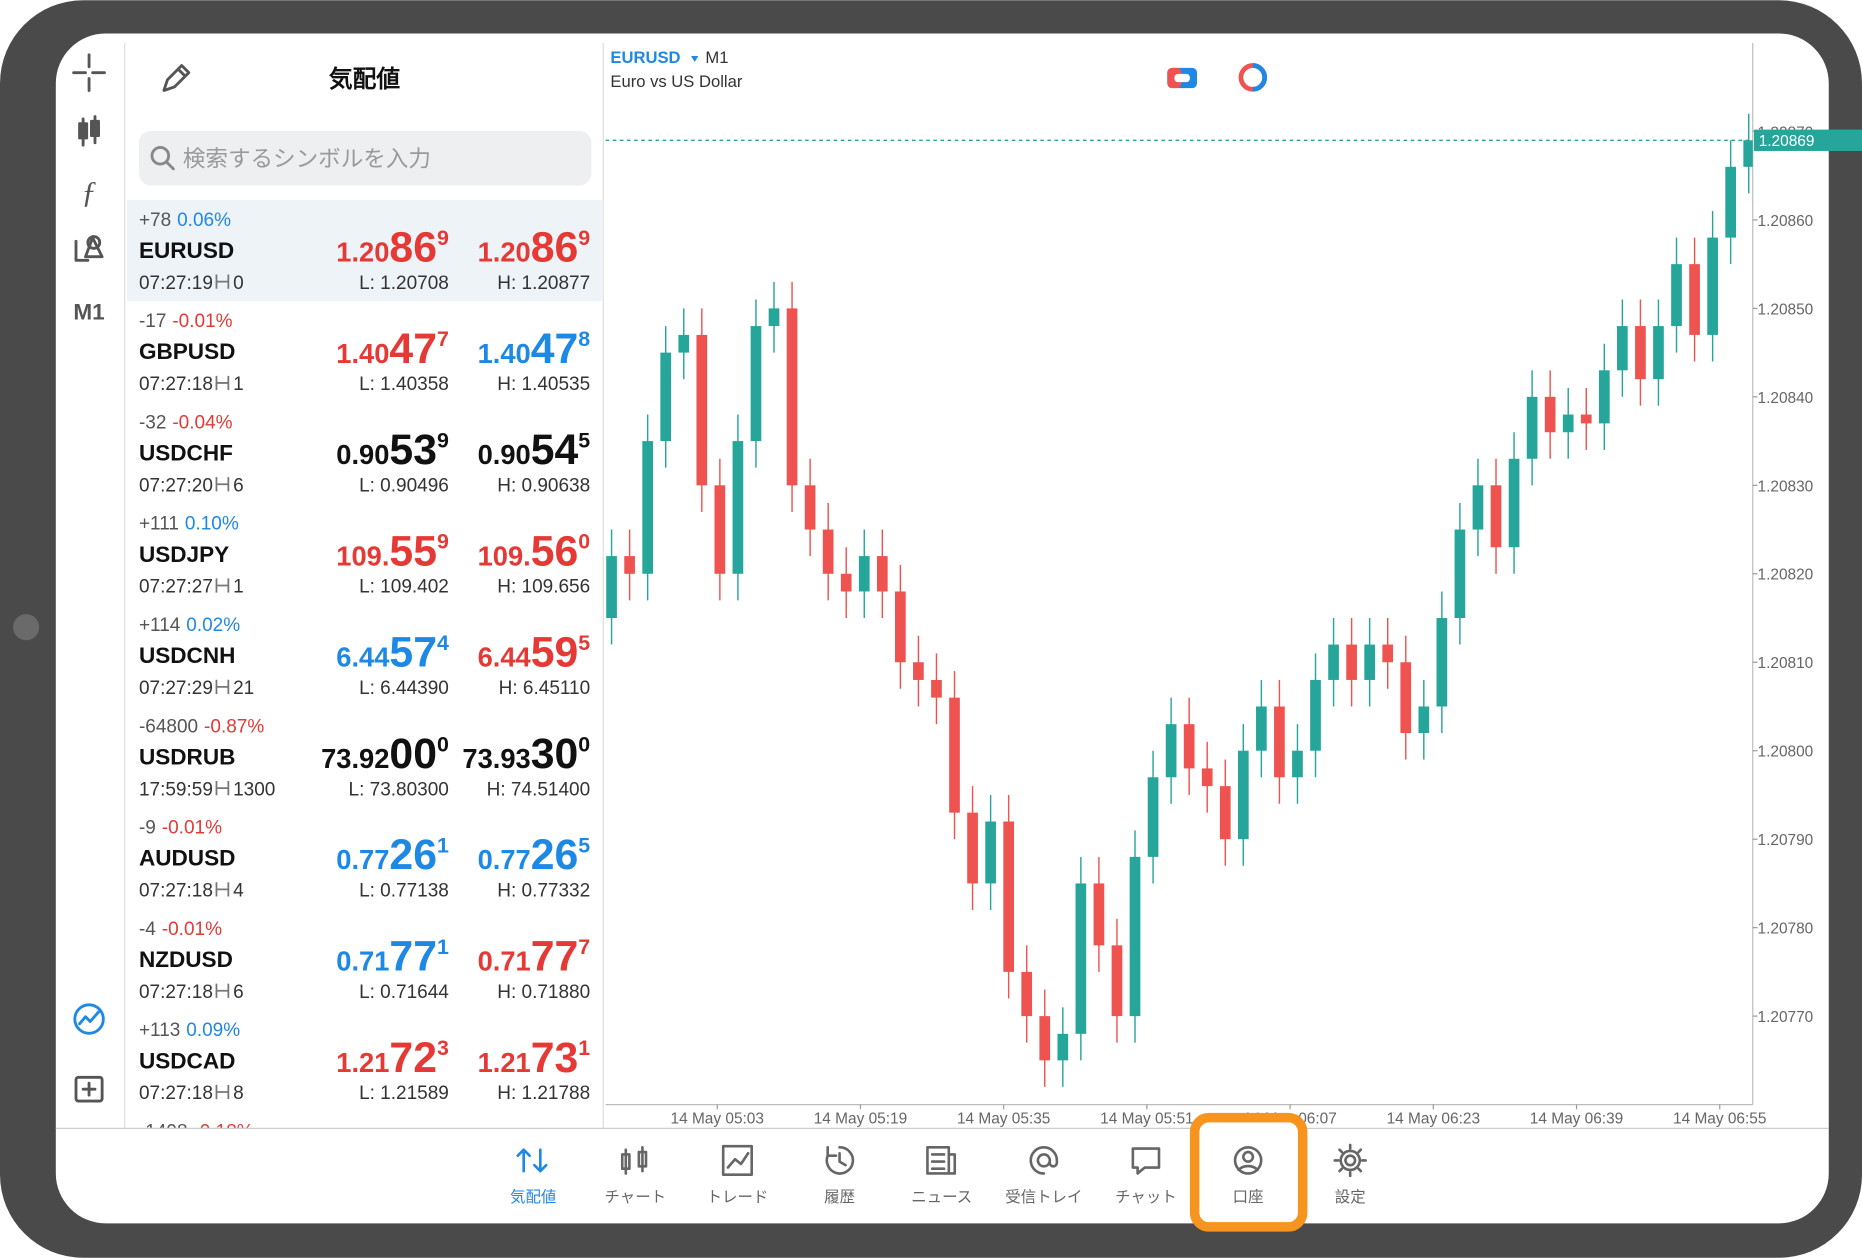  What do you see at coordinates (584, 643) in the screenshot?
I see `price-fraction: 5` at bounding box center [584, 643].